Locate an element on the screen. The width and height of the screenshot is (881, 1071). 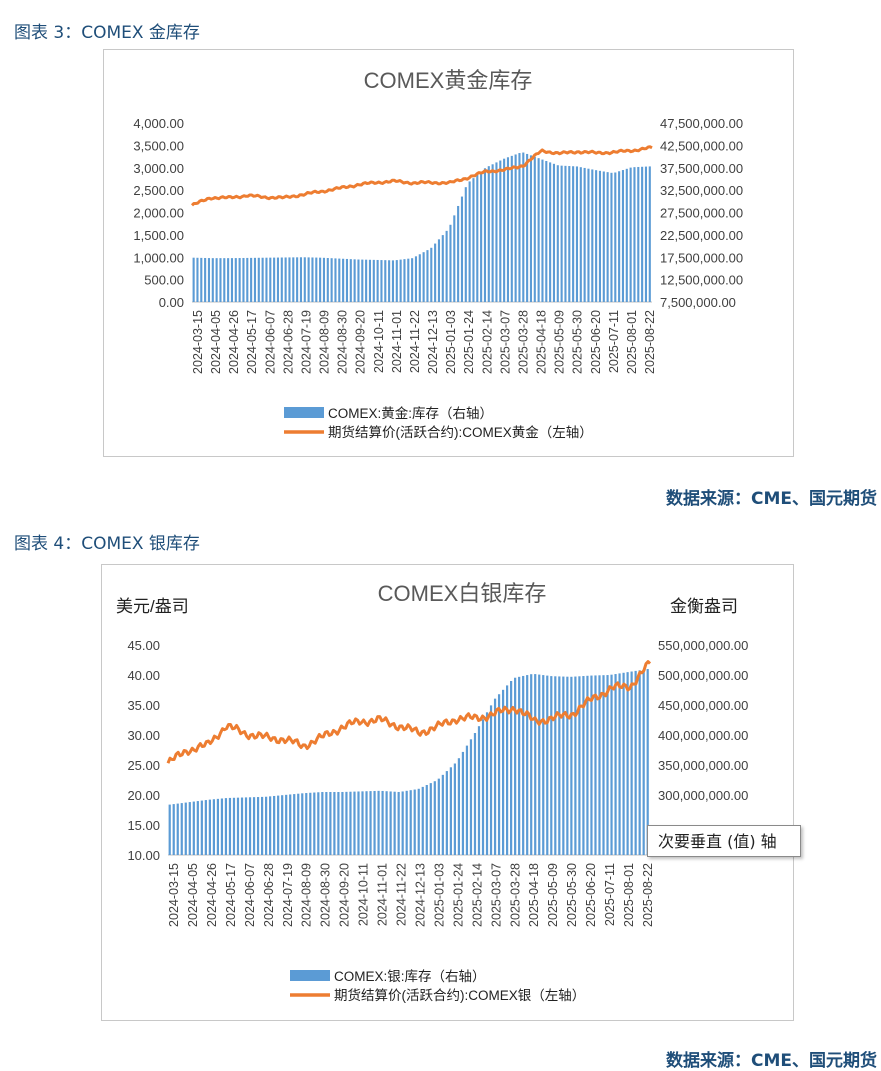
legend: COMEX:银:库存（右轴） 期货结算价(活跃合约):COMEX银（左轴） is located at coordinates (437, 986).